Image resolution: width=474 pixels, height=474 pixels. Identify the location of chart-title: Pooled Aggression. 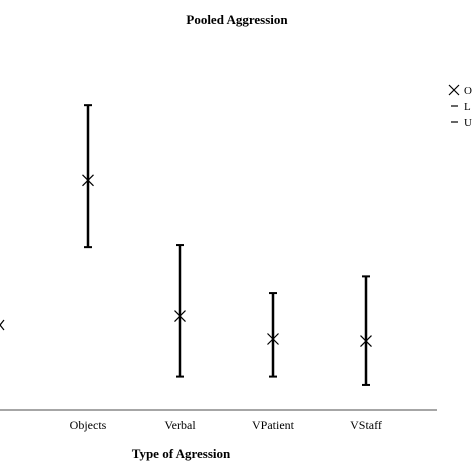
(237, 19).